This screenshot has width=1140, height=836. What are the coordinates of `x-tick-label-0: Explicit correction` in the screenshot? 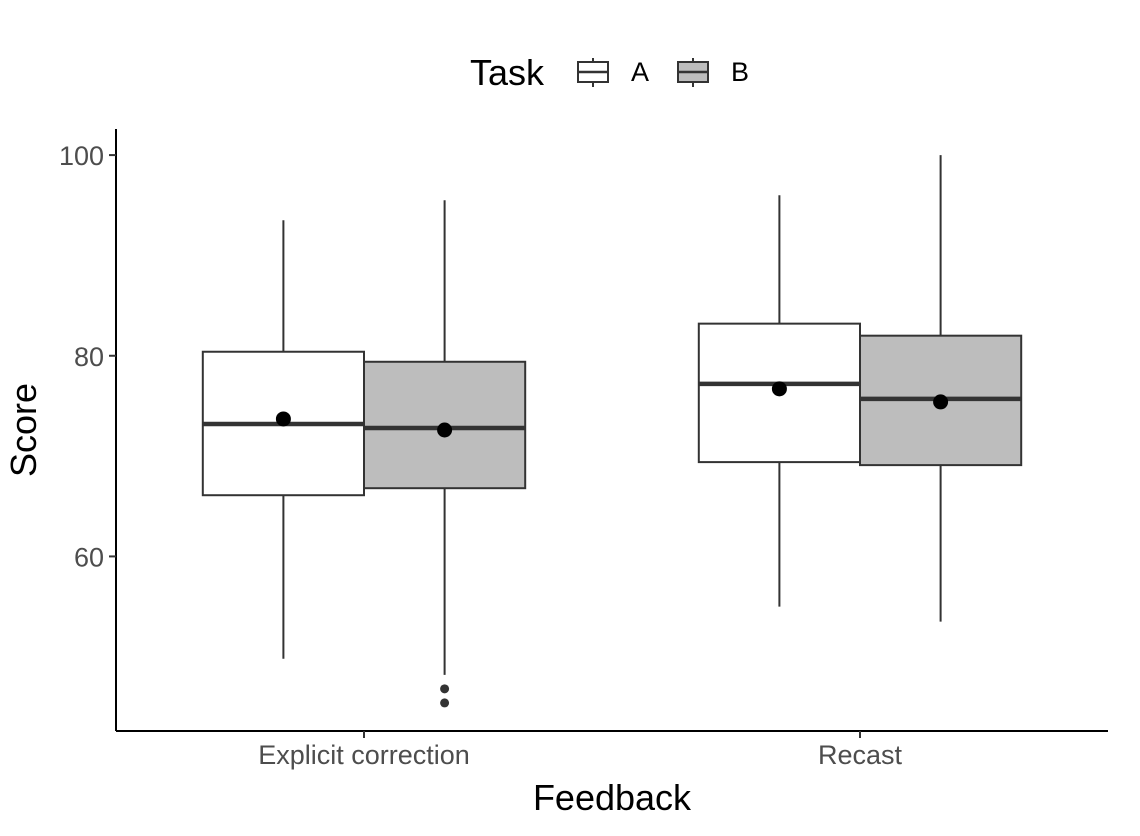 It's located at (364, 755).